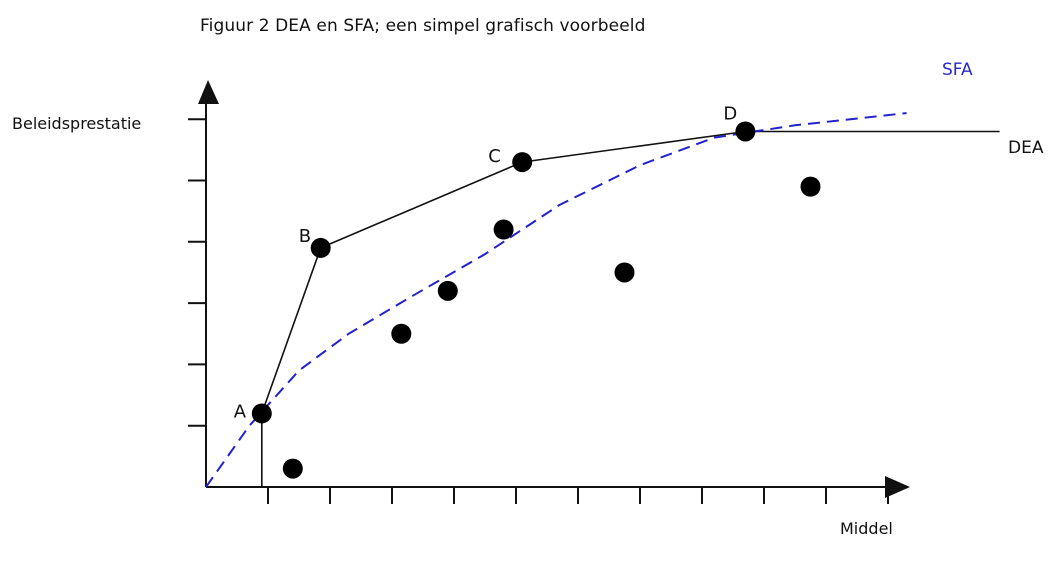 The image size is (1062, 569). What do you see at coordinates (730, 113) in the screenshot?
I see `point-label-d: D` at bounding box center [730, 113].